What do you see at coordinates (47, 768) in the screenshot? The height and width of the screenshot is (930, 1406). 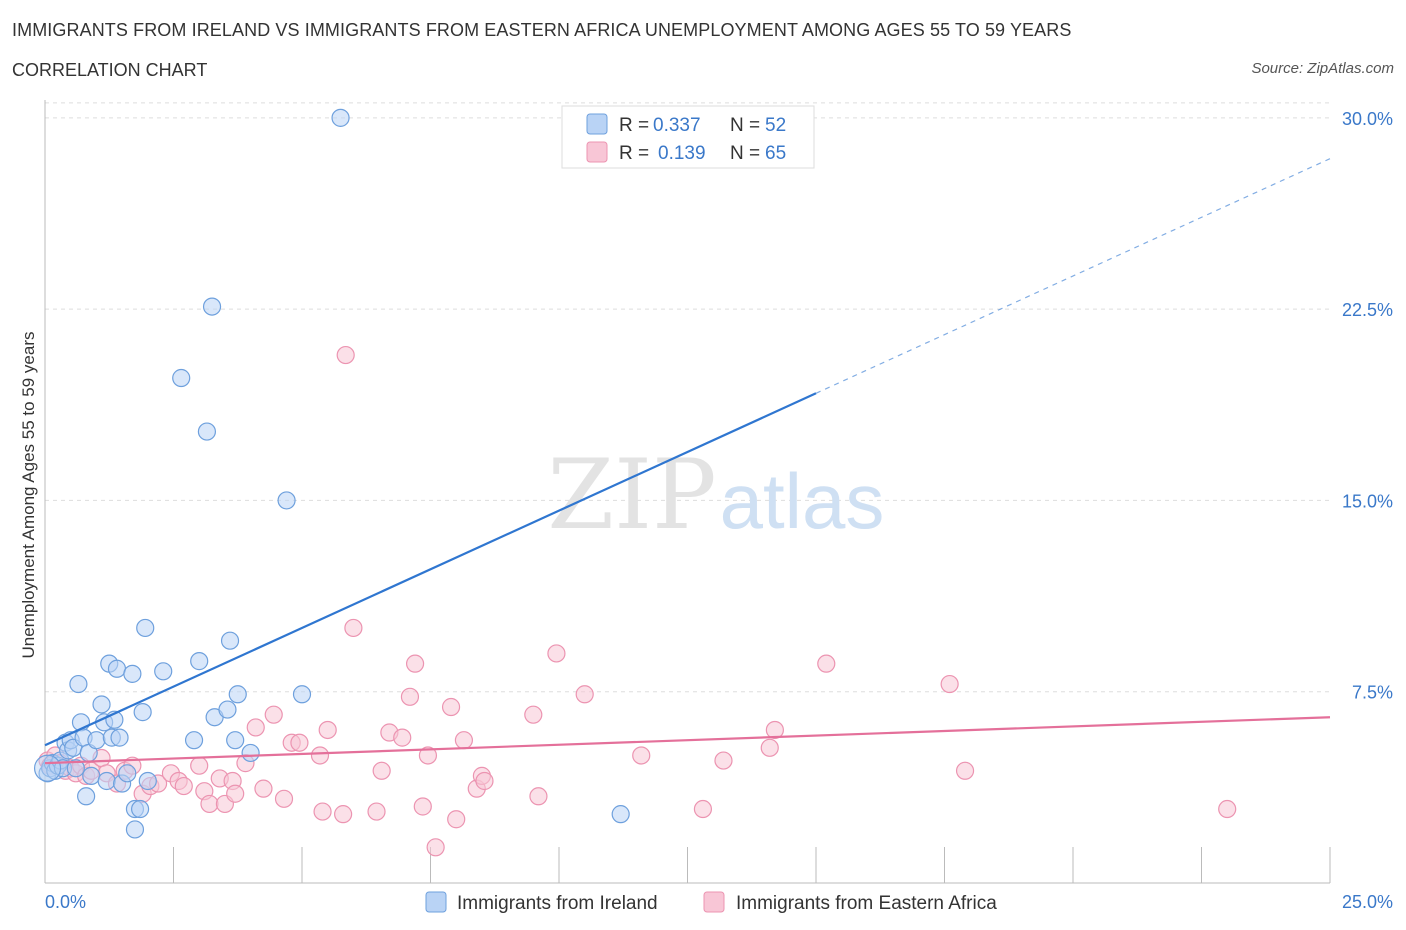 I see `ireland-point-cluster` at bounding box center [47, 768].